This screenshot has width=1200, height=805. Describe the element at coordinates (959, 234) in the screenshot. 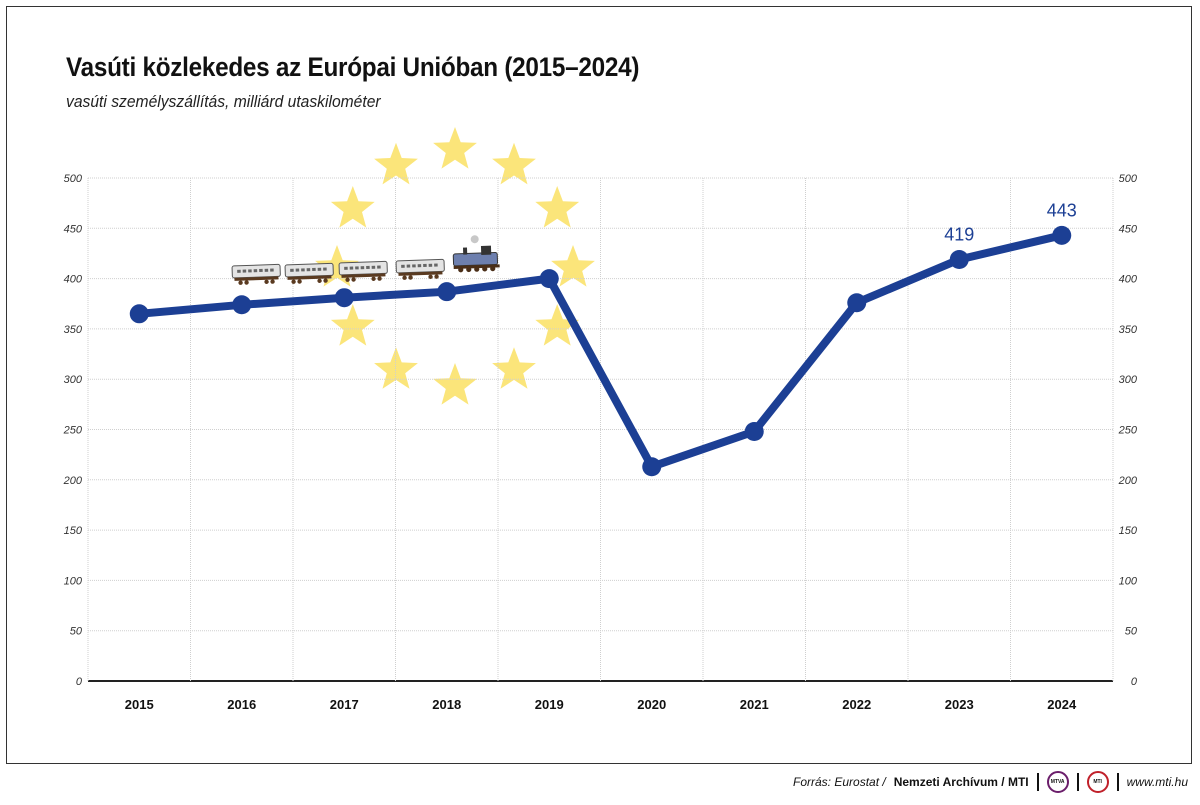

I see `data-label-2023: 419` at that location.